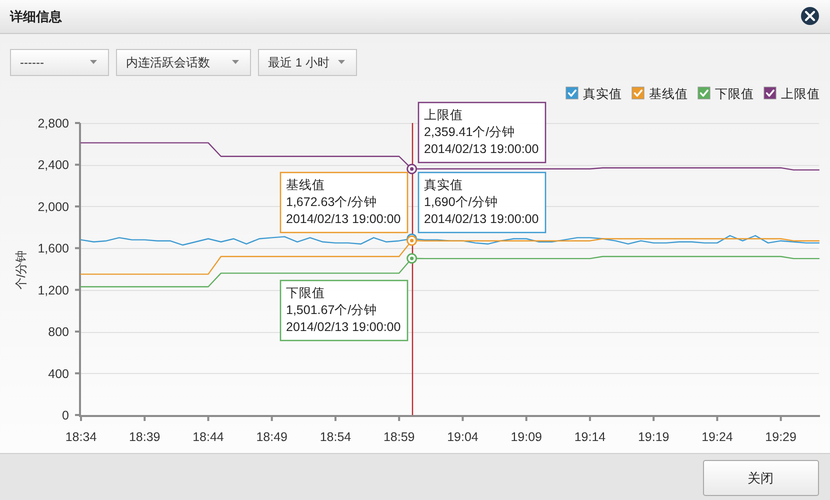 The image size is (830, 500). What do you see at coordinates (54, 123) in the screenshot?
I see `y-tick-label: 2,800` at bounding box center [54, 123].